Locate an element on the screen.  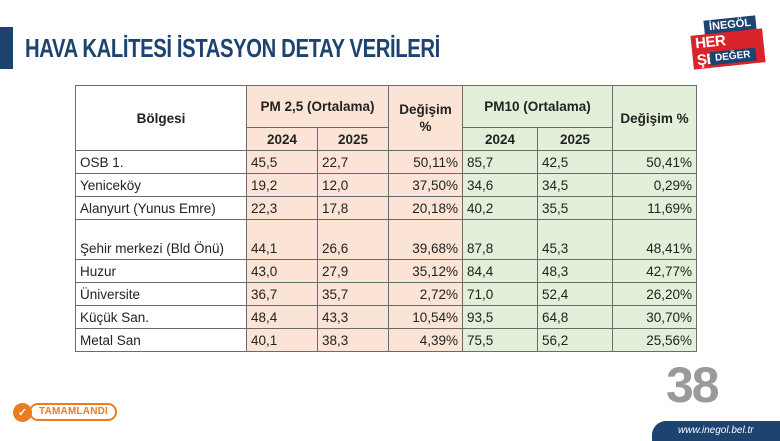
website-link: www.inegol.bel.tr is located at coordinates (716, 431).